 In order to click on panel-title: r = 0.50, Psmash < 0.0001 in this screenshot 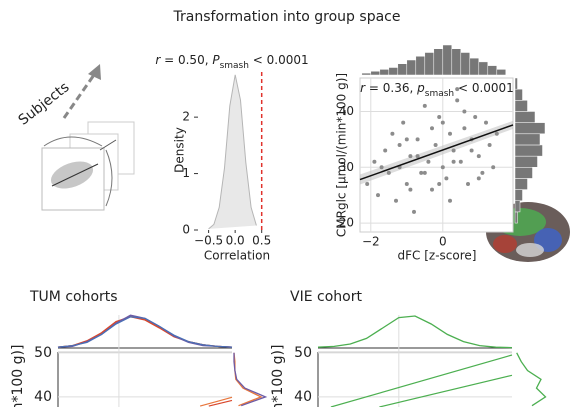, I will do `click(231, 62)`.